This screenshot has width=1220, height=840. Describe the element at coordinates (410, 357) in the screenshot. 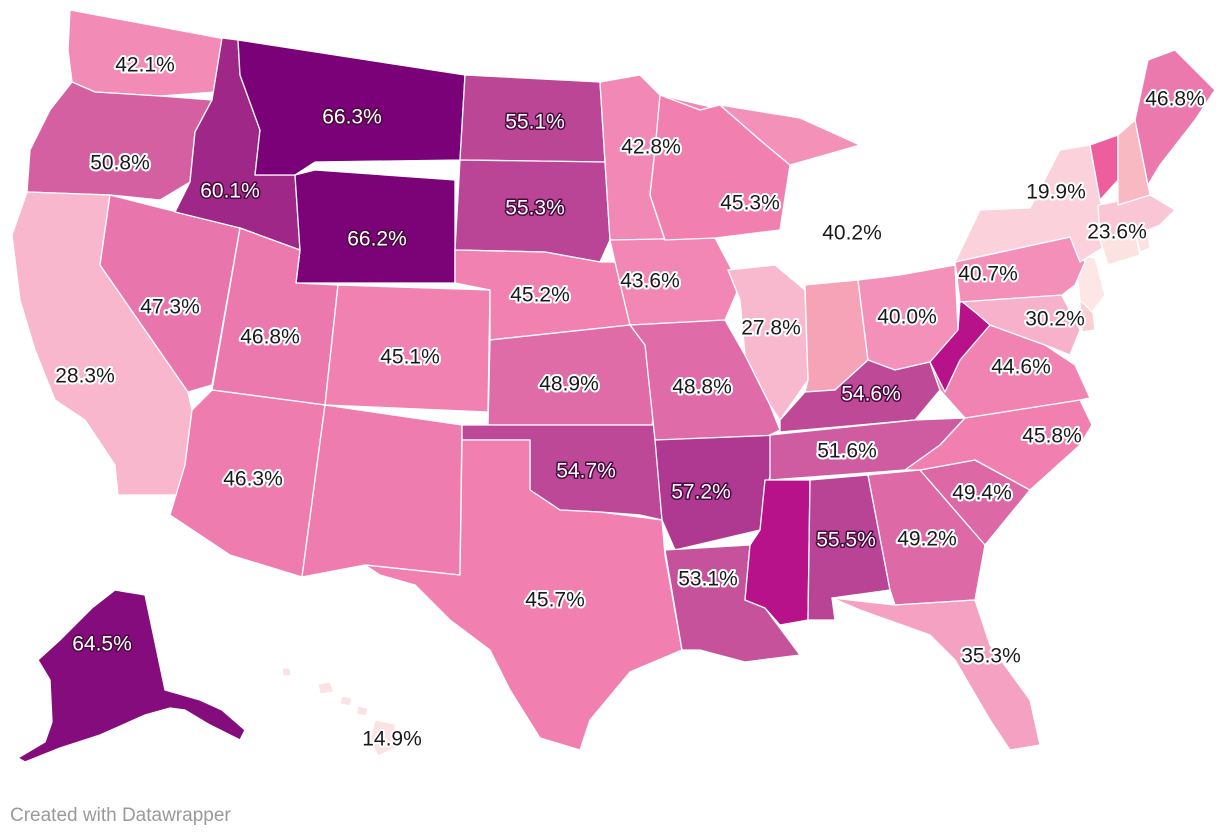

I see `state-label-co: 45.1%` at that location.